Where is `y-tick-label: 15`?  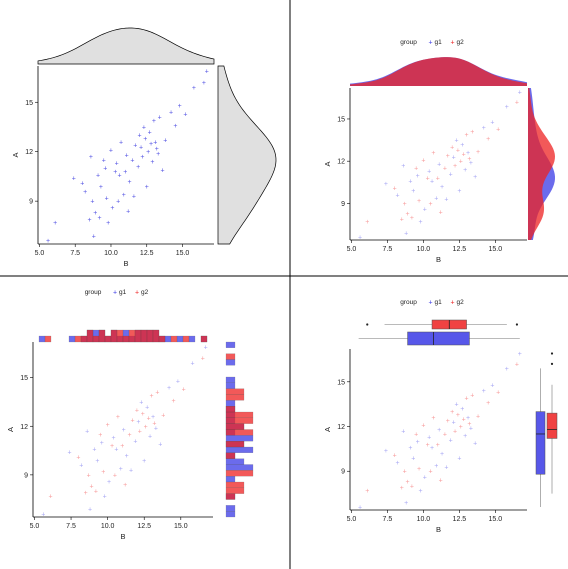 y-tick-label: 15 is located at coordinates (341, 382).